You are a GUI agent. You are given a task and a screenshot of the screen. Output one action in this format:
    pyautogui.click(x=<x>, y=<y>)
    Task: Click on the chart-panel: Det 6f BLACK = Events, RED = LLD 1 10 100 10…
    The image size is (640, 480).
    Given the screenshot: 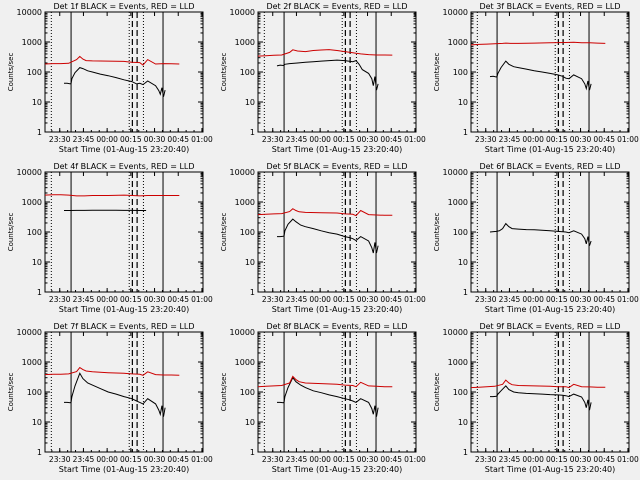 What is the action you would take?
    pyautogui.click(x=536, y=238)
    